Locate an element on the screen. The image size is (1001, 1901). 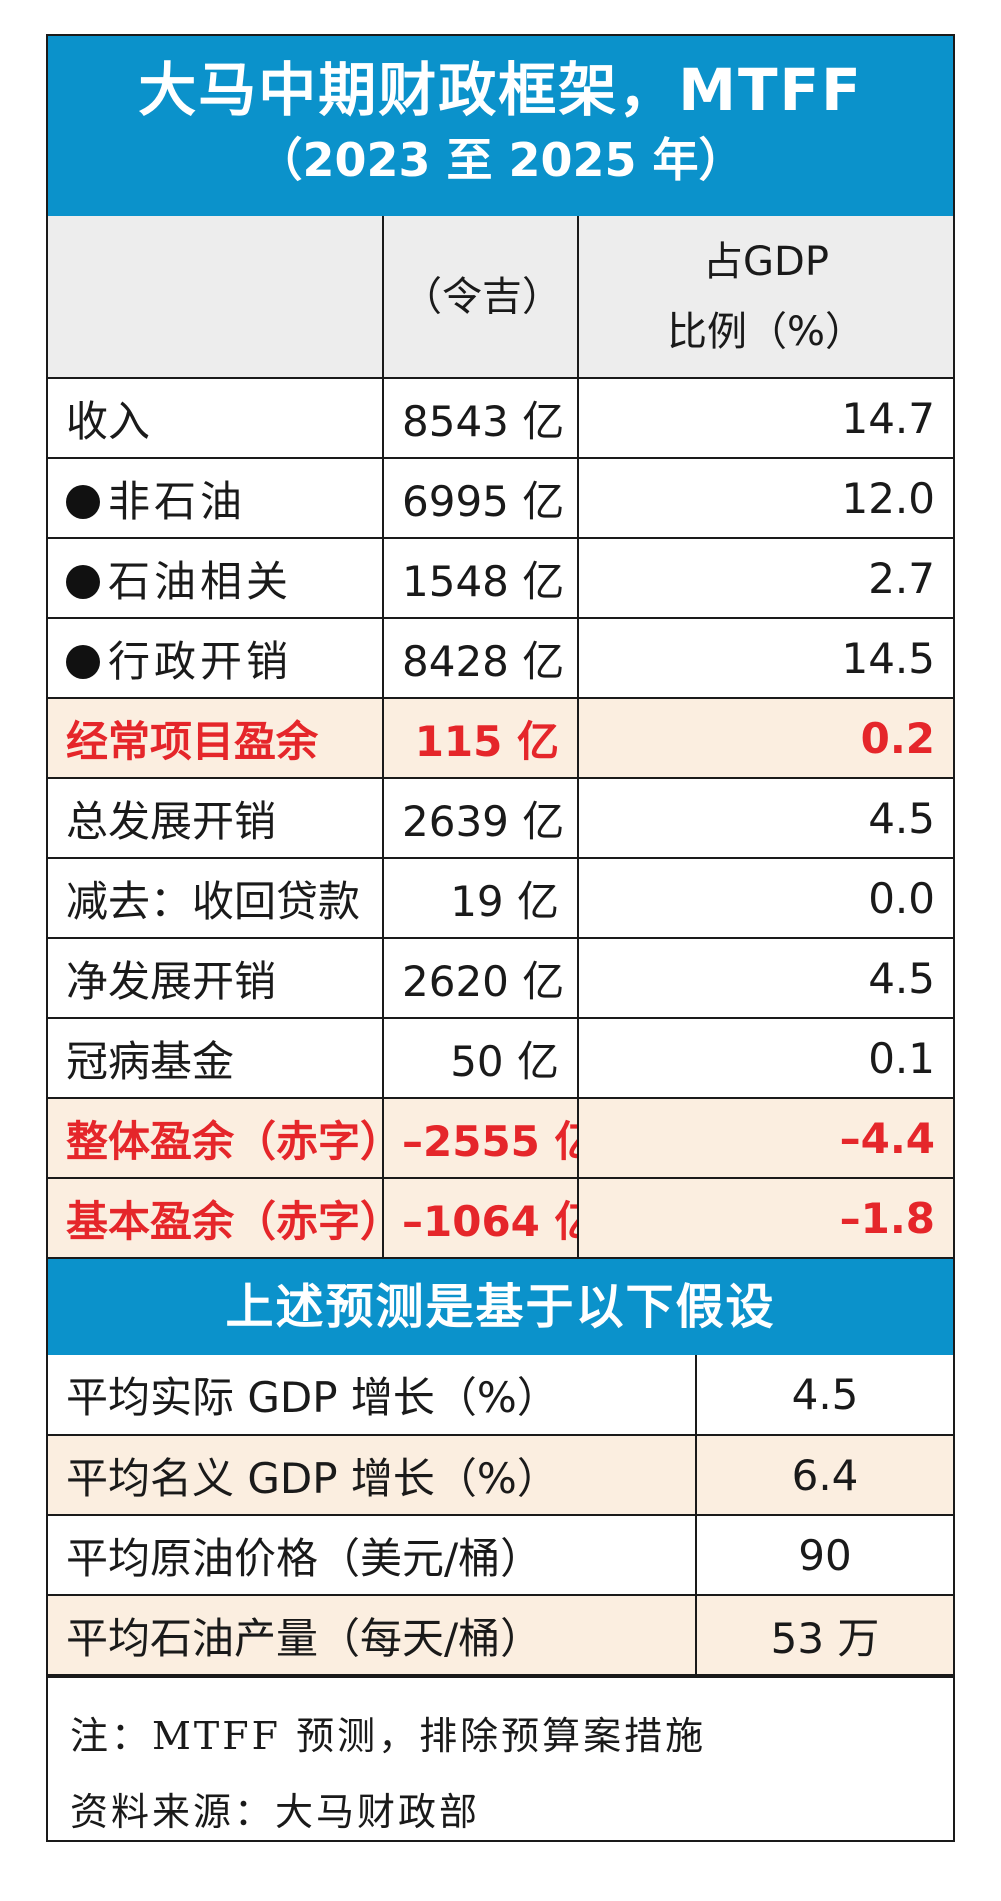
header-banner: 大马中期财政框架，MTFF （2023 至 2025 年） is located at coordinates (500, 126).